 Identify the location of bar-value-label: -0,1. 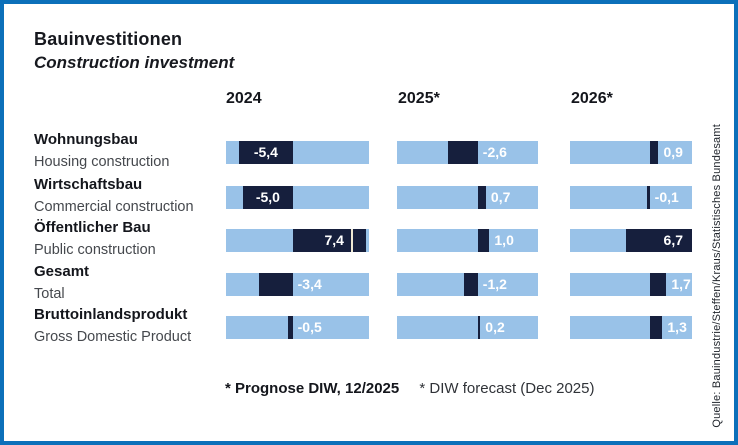
(666, 197).